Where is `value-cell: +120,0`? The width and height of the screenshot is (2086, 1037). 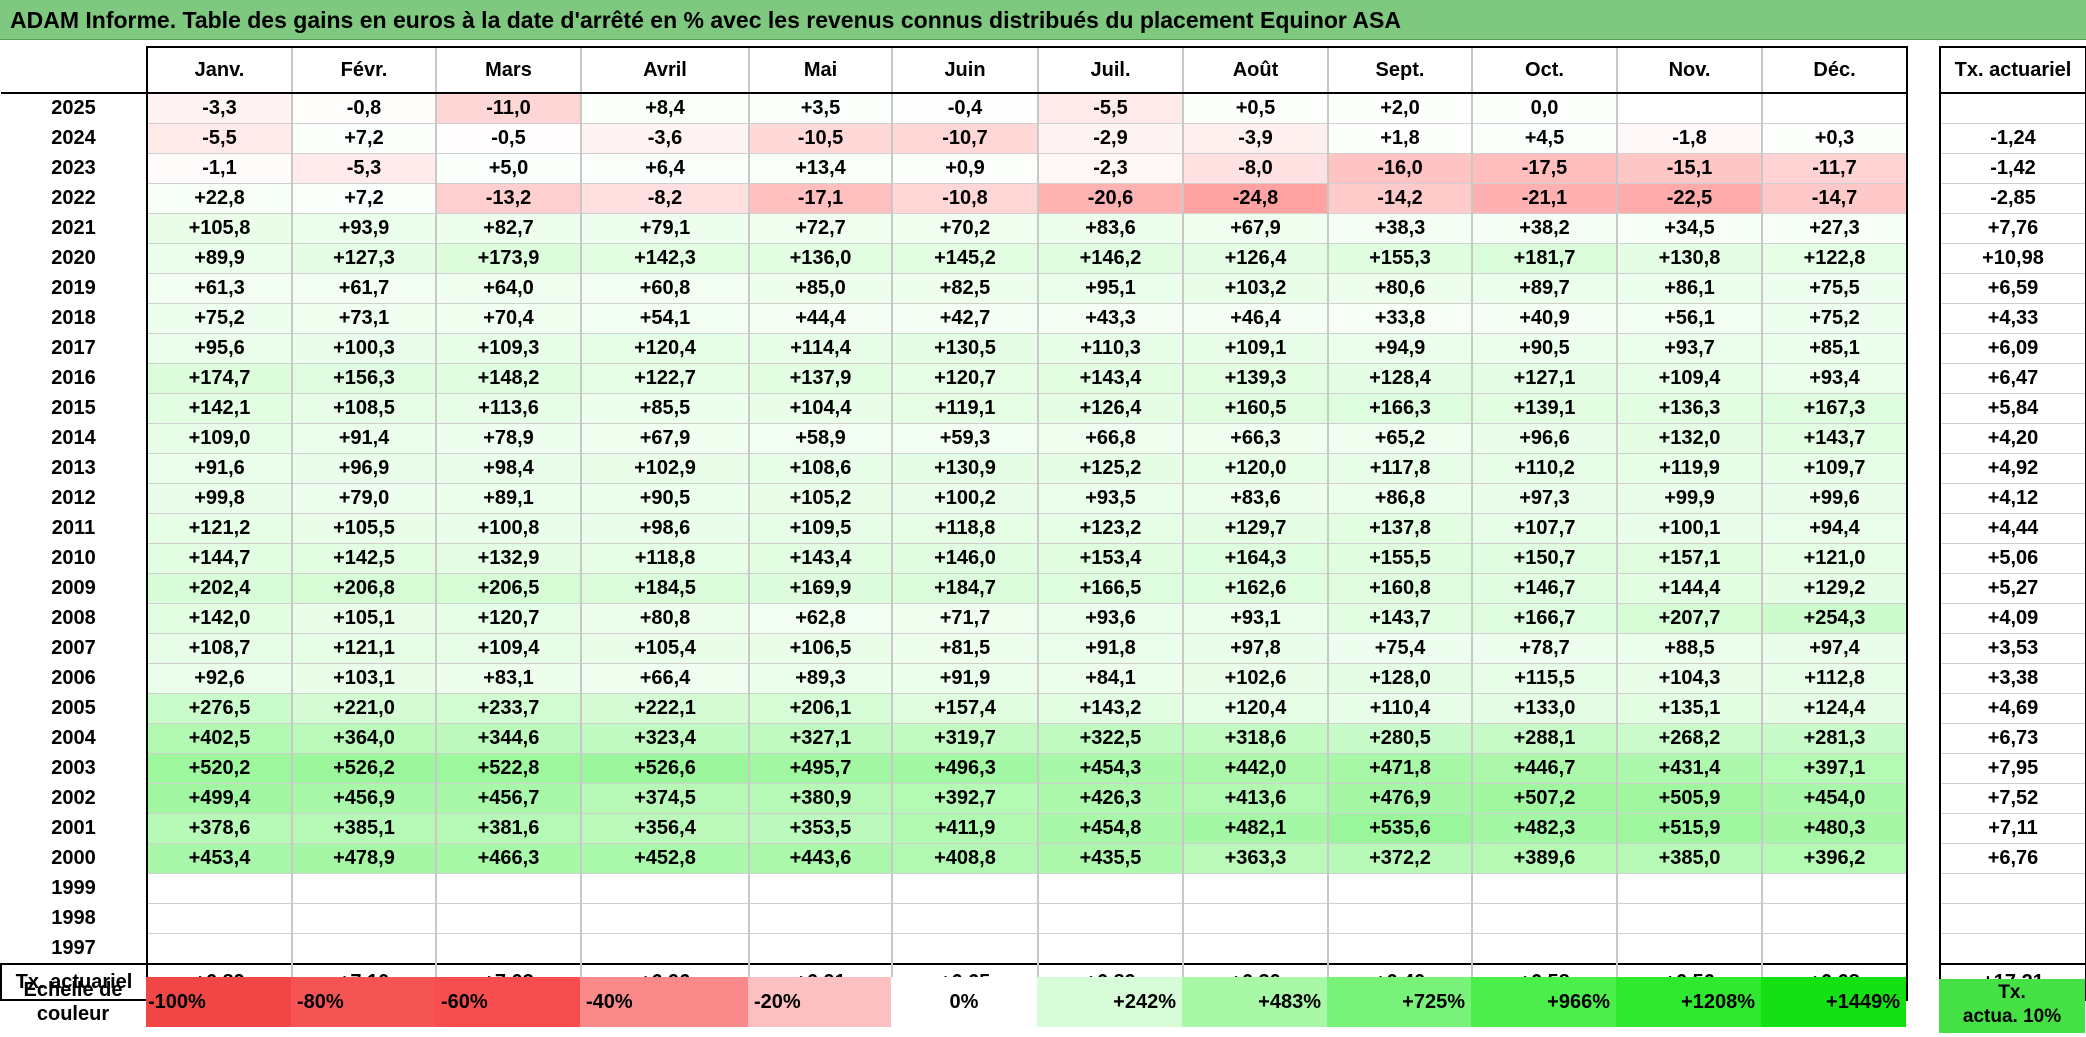
value-cell: +120,0 is located at coordinates (1255, 468).